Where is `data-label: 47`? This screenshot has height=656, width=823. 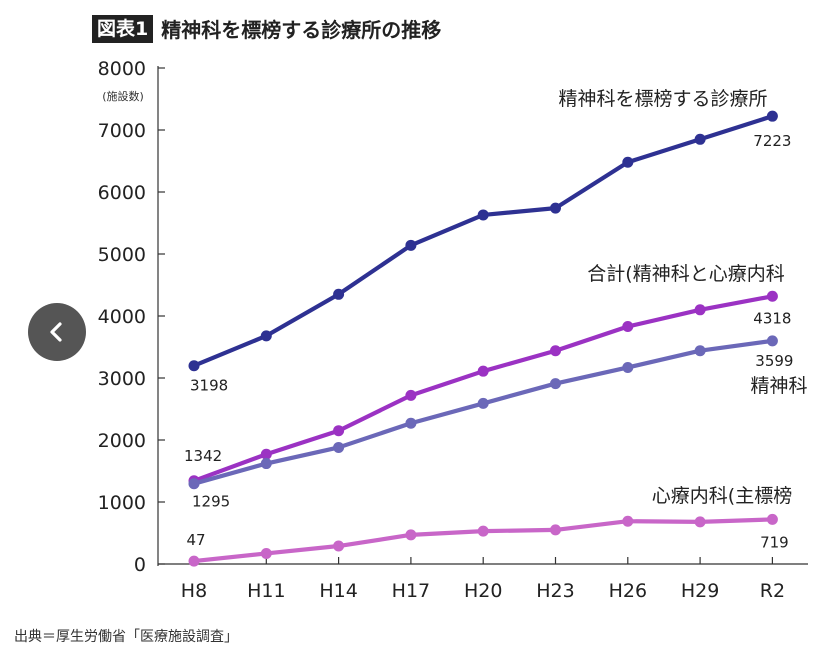
data-label: 47 is located at coordinates (195, 540).